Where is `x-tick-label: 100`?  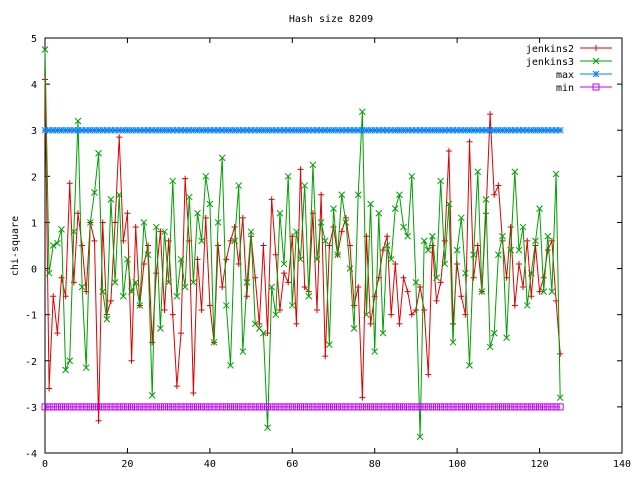 x-tick-label: 100 is located at coordinates (457, 464).